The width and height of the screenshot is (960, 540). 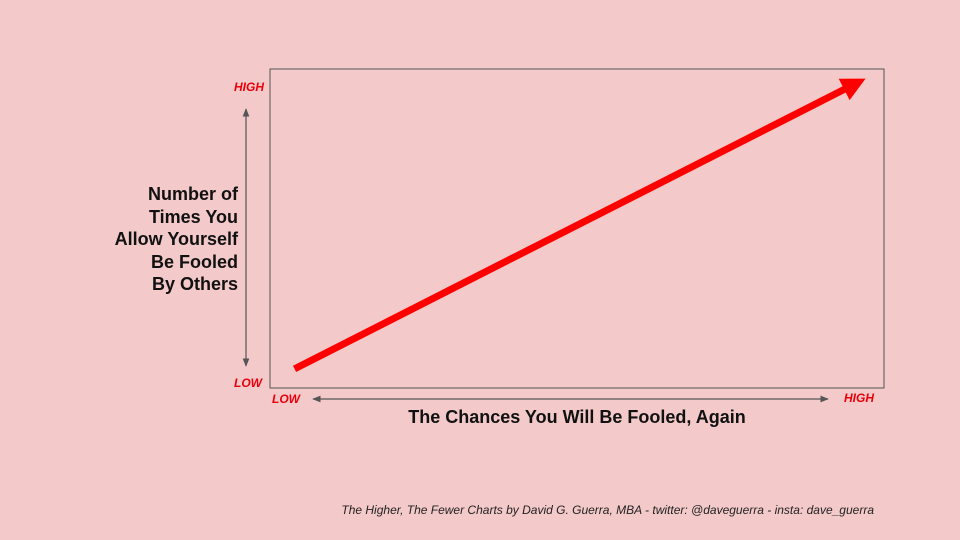 What do you see at coordinates (852, 89) in the screenshot?
I see `trend-arrowhead` at bounding box center [852, 89].